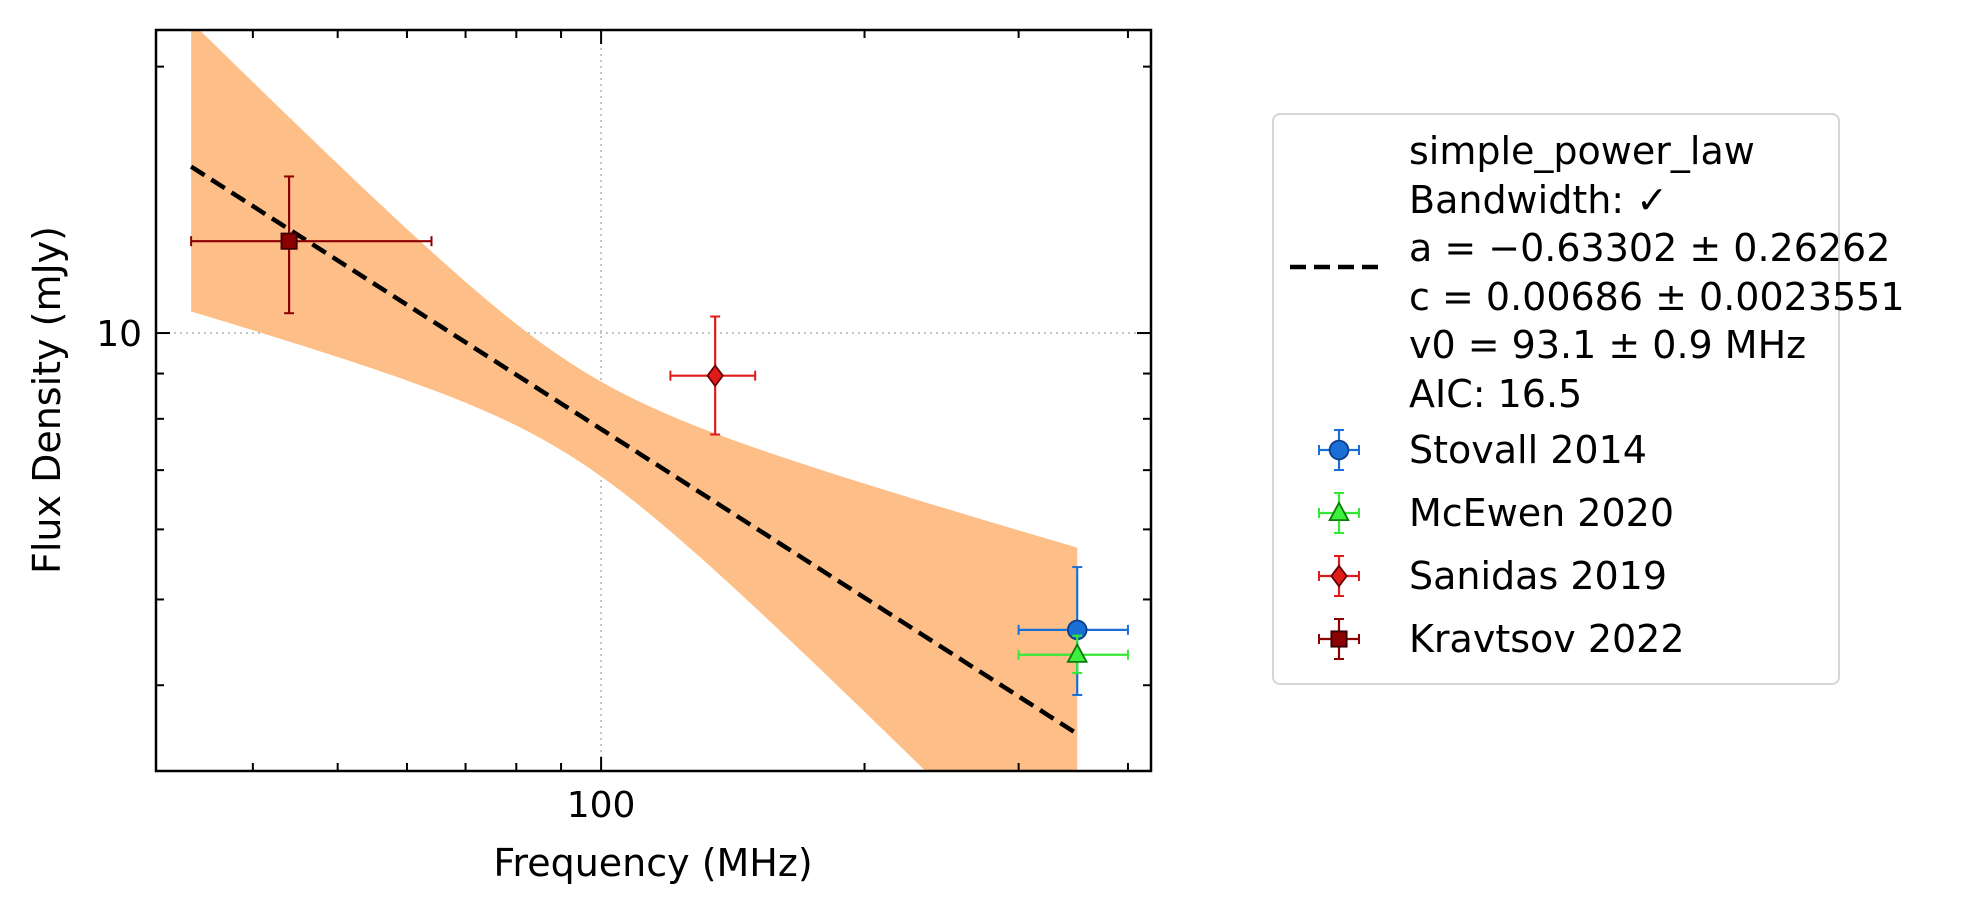  Describe the element at coordinates (47, 400) in the screenshot. I see `y-axis-label: Flux Density (mJy)` at that location.